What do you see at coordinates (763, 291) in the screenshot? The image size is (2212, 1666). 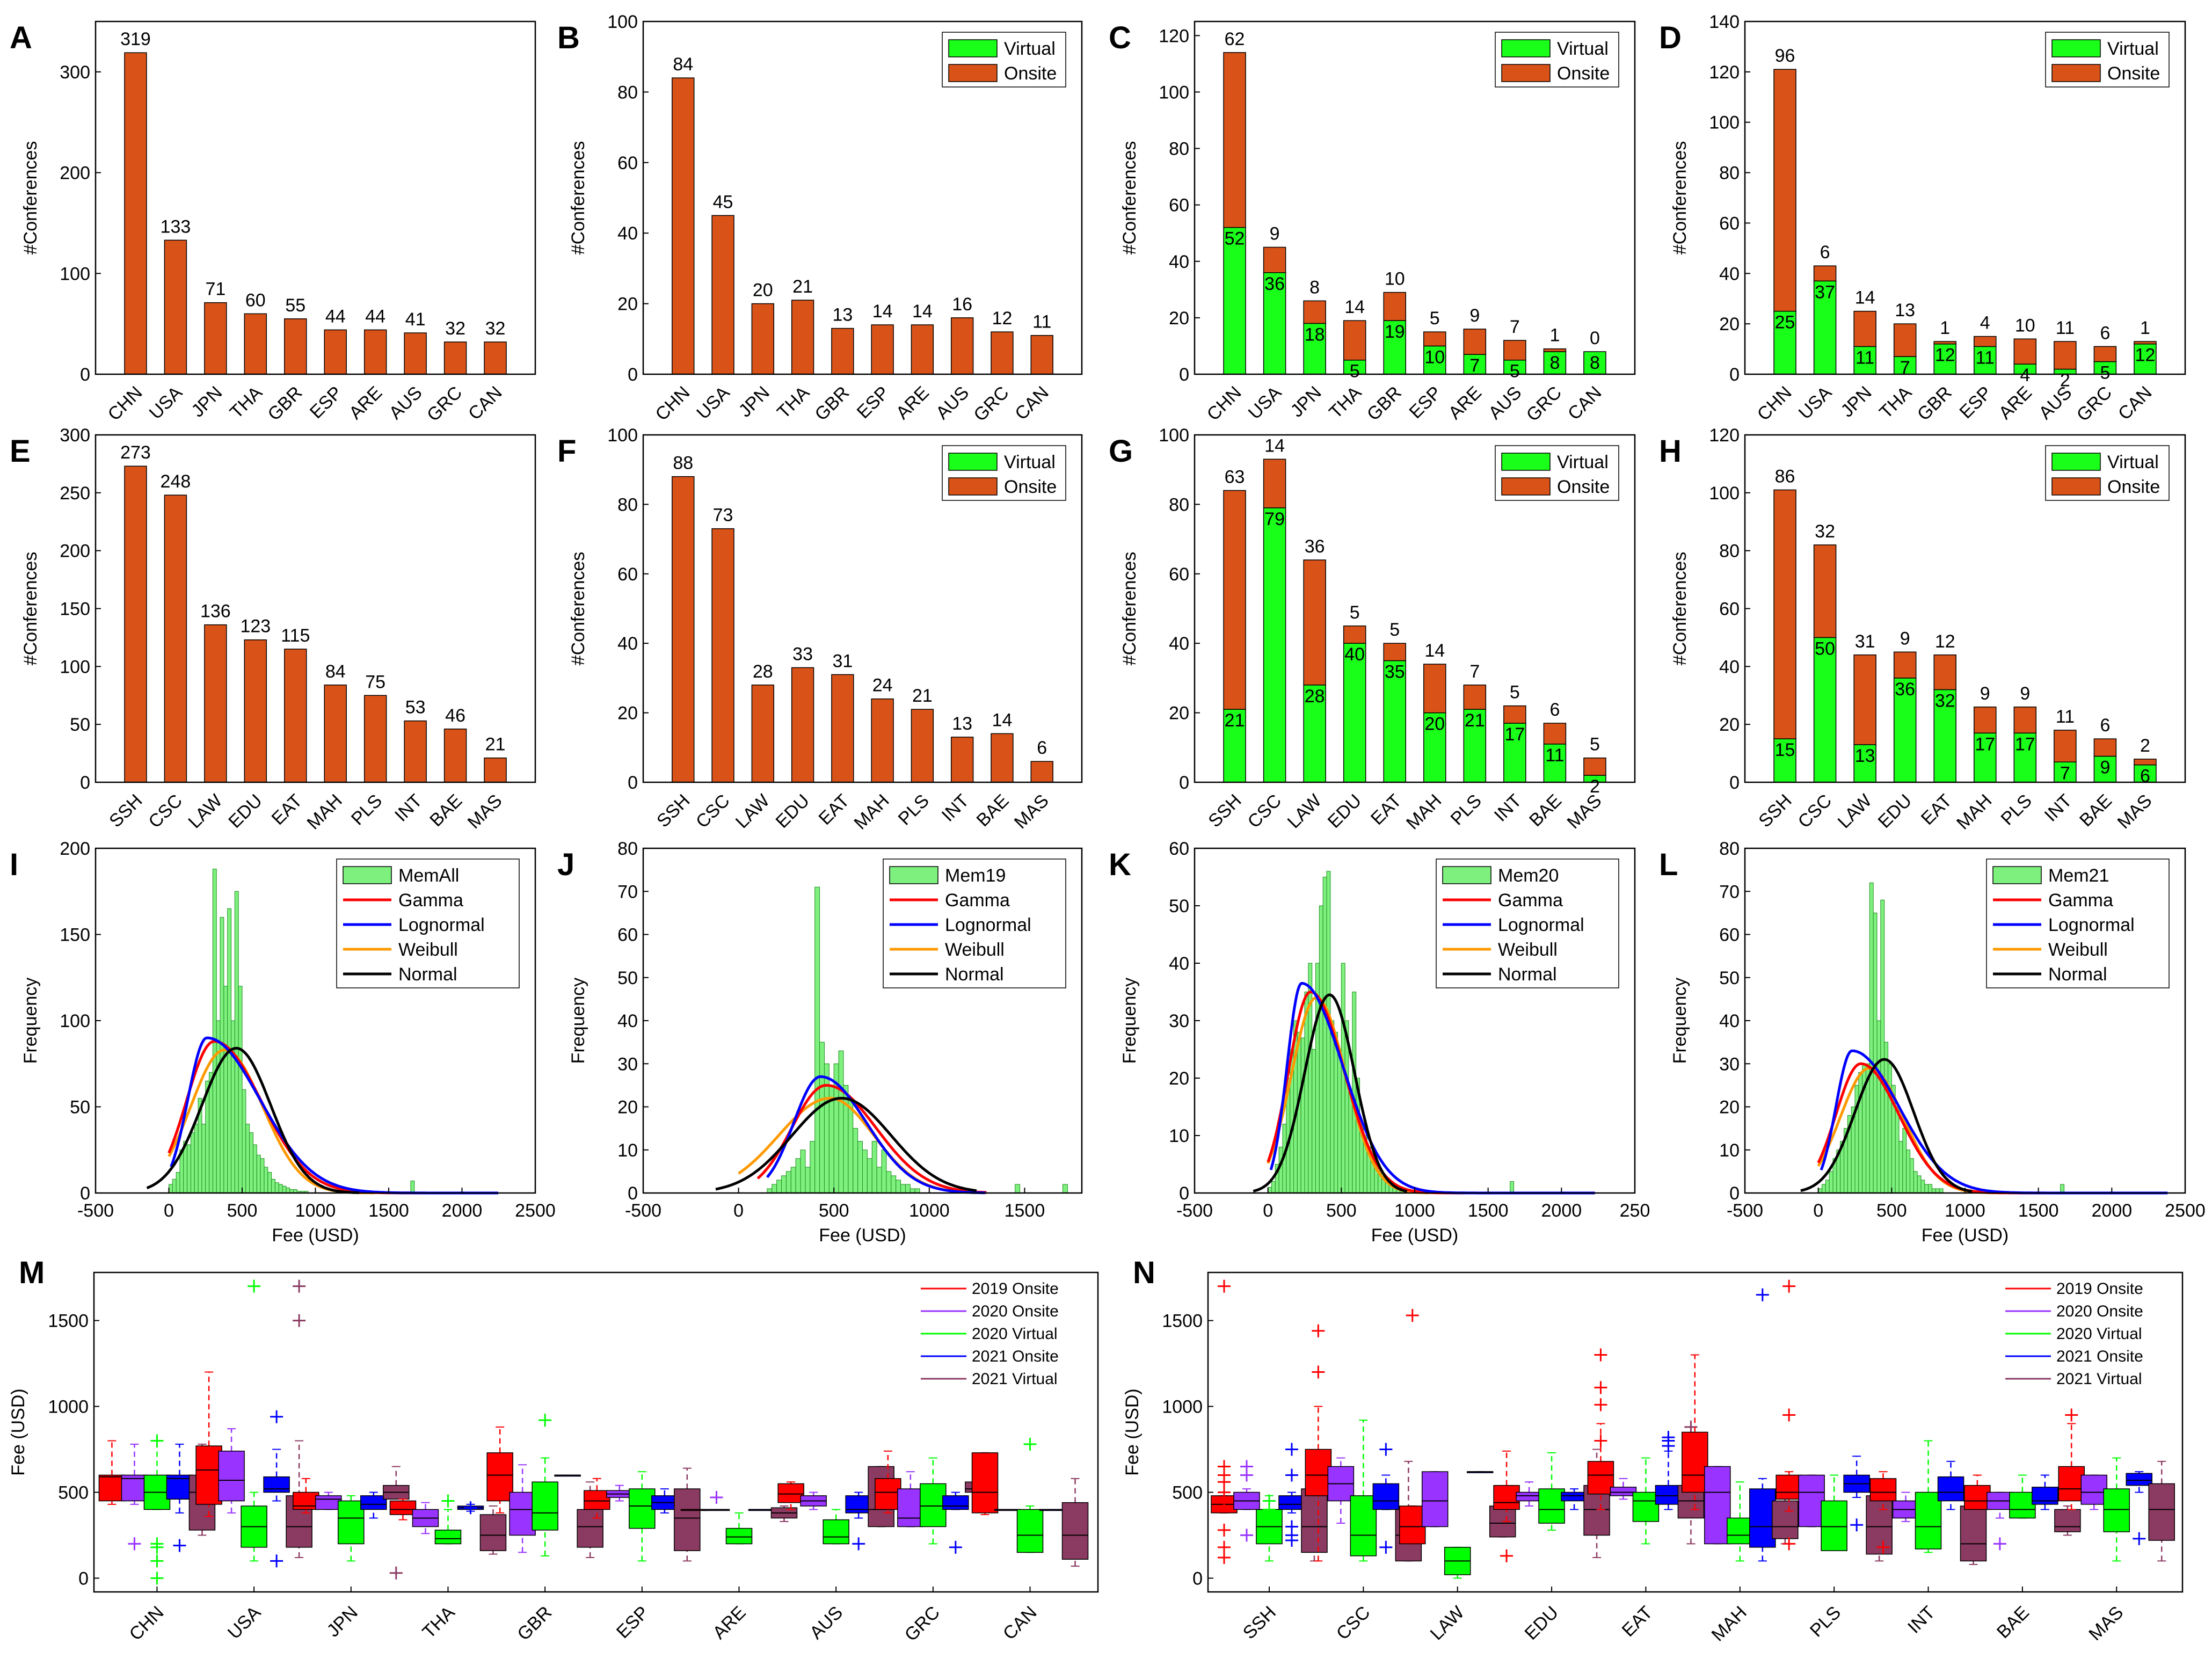 I see `bar-value-label: 20` at bounding box center [763, 291].